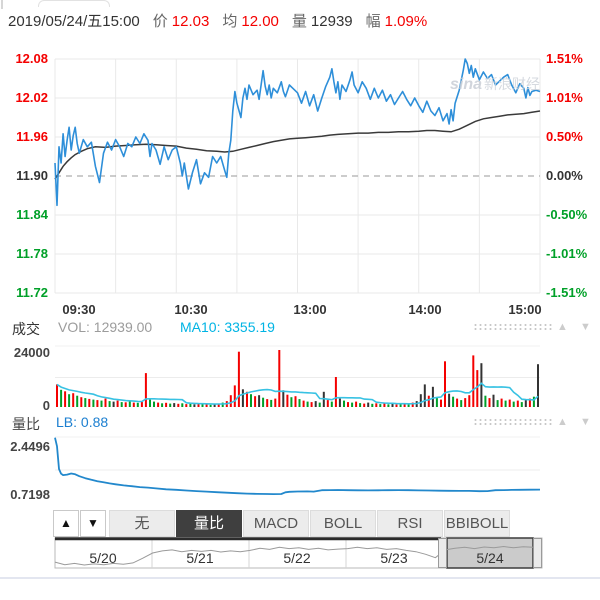 Image resolution: width=600 pixels, height=600 pixels. What do you see at coordinates (46, 405) in the screenshot?
I see `volume-axis-min-label: 0` at bounding box center [46, 405].